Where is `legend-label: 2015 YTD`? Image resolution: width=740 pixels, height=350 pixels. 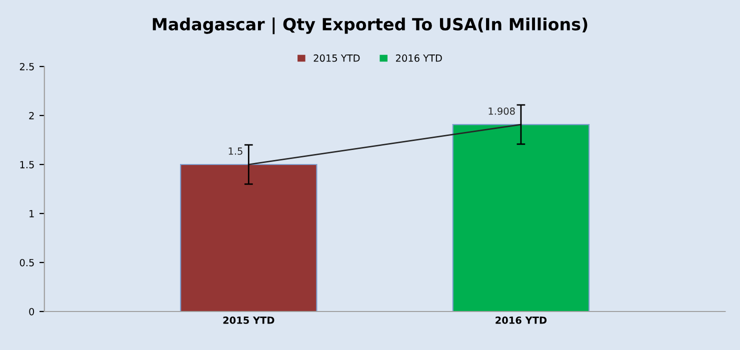 legend-label: 2015 YTD is located at coordinates (337, 58).